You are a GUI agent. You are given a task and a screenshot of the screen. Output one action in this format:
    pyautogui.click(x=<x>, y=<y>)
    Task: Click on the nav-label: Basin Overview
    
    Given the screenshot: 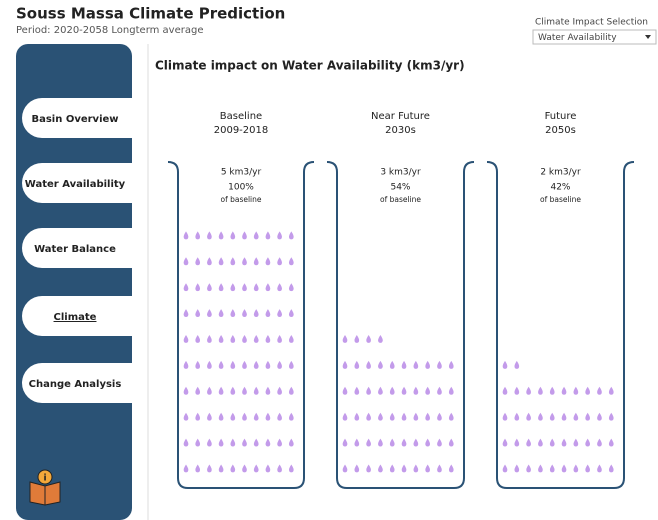 What is the action you would take?
    pyautogui.click(x=74, y=119)
    